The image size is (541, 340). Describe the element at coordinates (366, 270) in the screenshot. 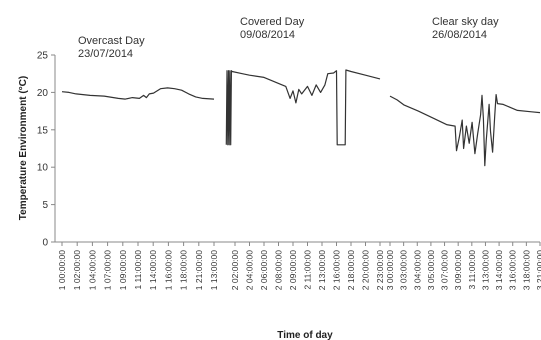

I see `x-tick-label: 2 20:00:00` at that location.